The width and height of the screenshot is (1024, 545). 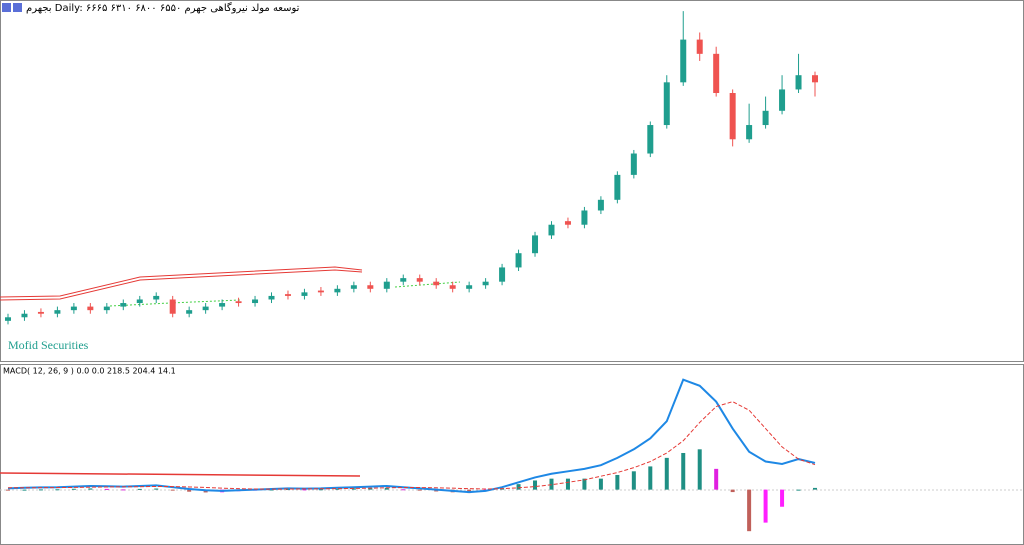 I want to click on watermark: Mofid Securities, so click(x=48, y=345).